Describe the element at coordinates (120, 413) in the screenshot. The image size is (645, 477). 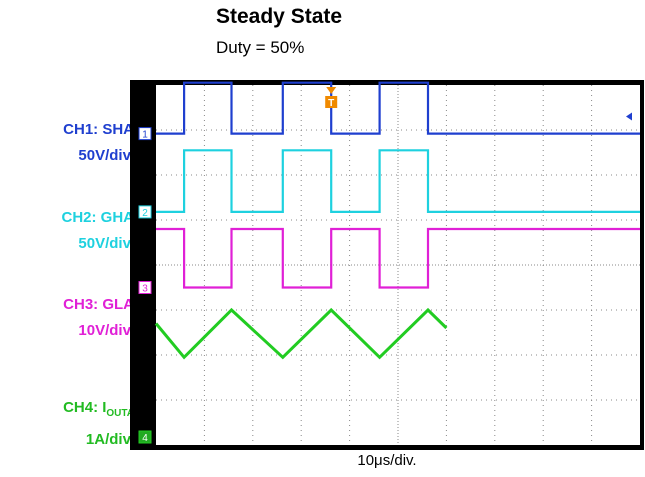
I see `ch4-name-sub: OUTA` at that location.